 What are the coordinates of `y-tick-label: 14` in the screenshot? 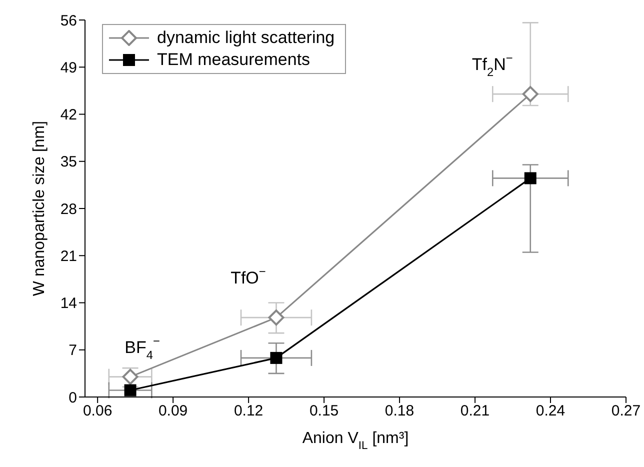 It's located at (68, 303).